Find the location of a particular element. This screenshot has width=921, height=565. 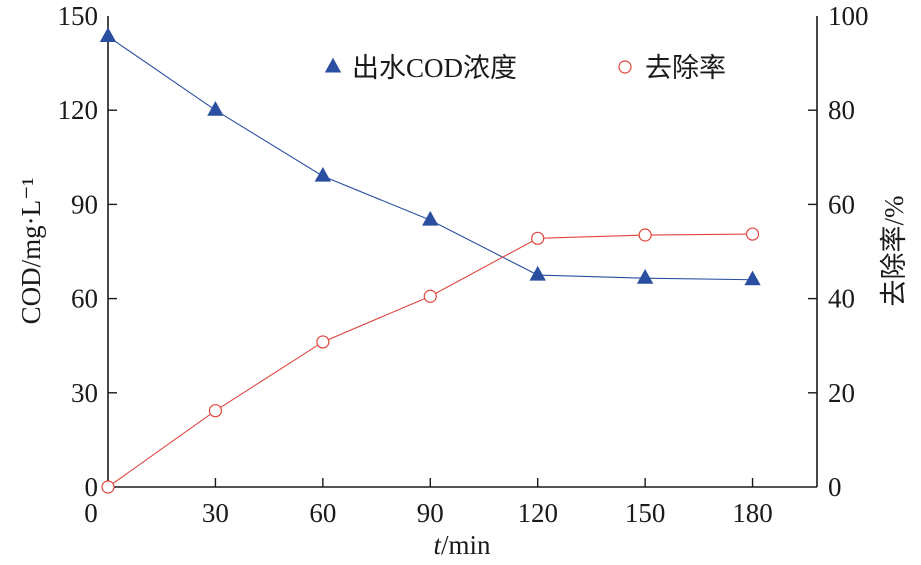

legend-marker-removal is located at coordinates (625, 67).